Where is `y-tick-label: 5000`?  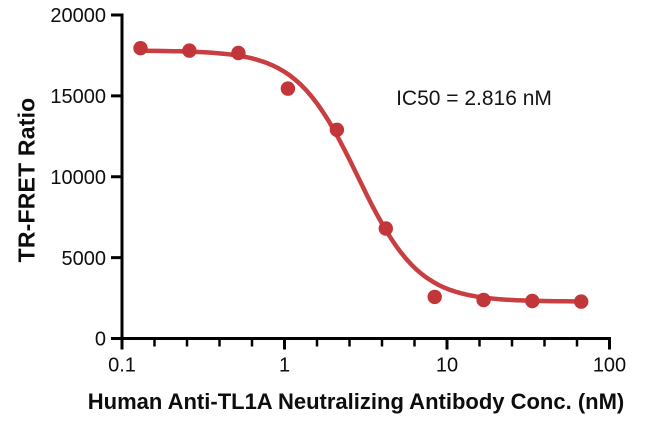
y-tick-label: 5000 is located at coordinates (84, 259).